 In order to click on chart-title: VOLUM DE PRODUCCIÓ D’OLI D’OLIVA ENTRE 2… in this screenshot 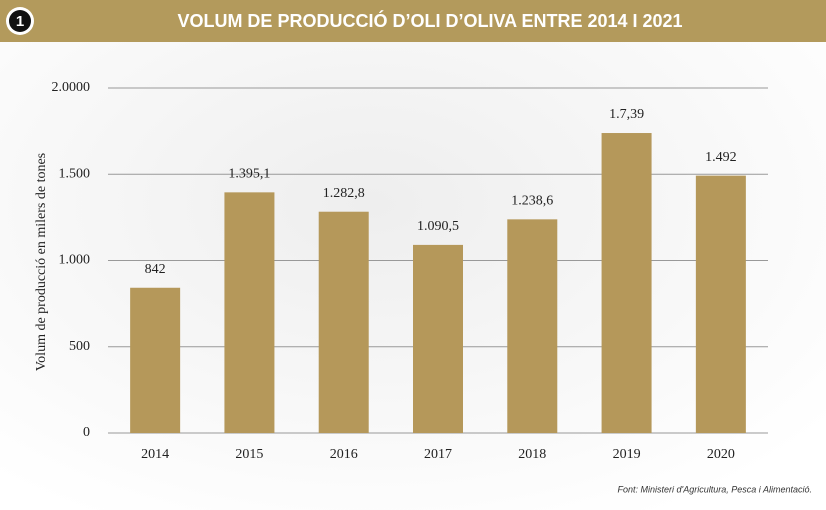, I will do `click(429, 20)`.